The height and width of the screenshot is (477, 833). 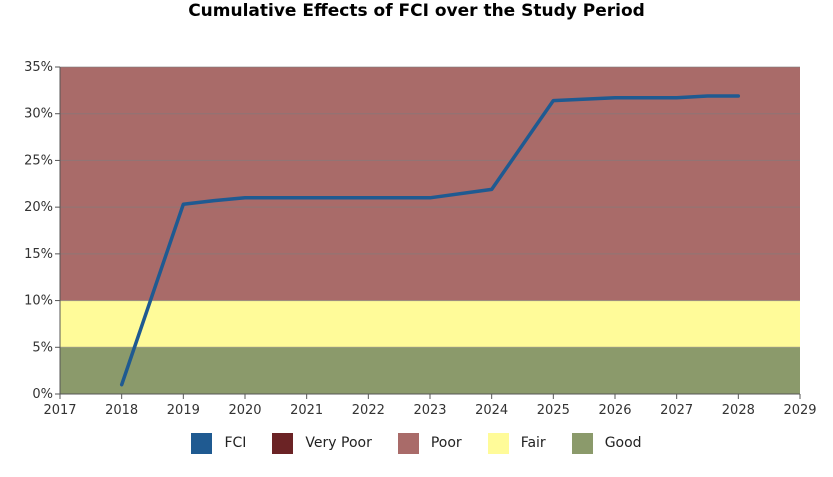 I want to click on x-tick-label: 2023, so click(x=429, y=410).